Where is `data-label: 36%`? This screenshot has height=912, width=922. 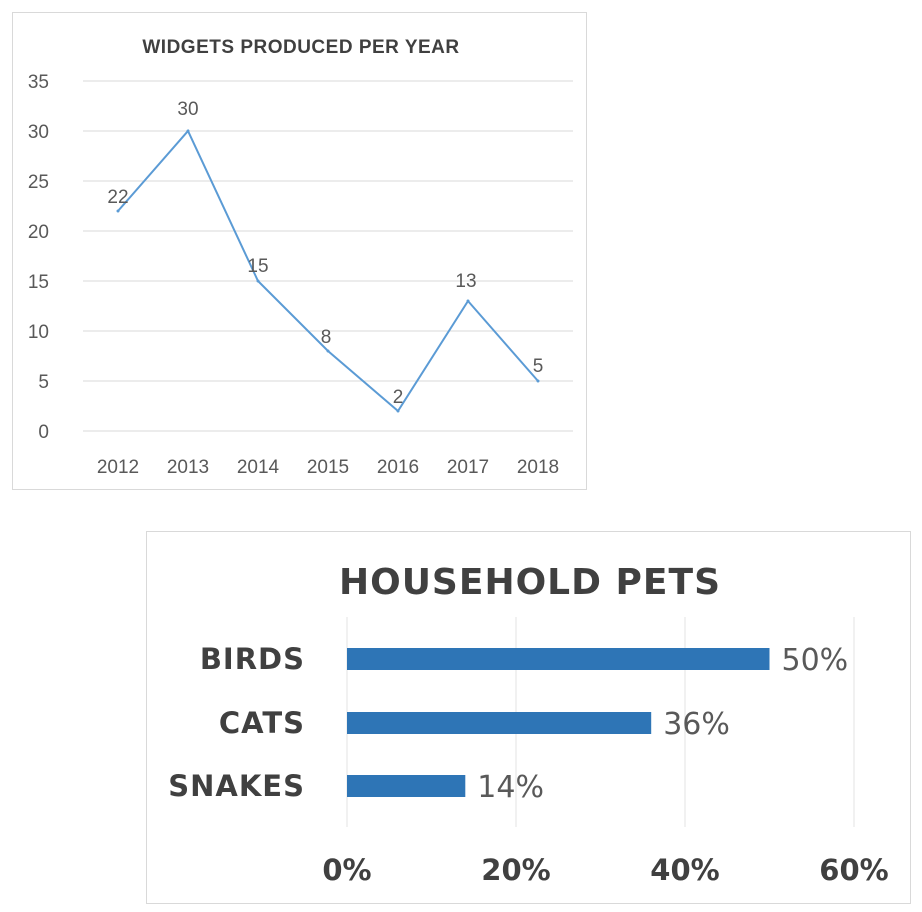
data-label: 36% is located at coordinates (696, 724).